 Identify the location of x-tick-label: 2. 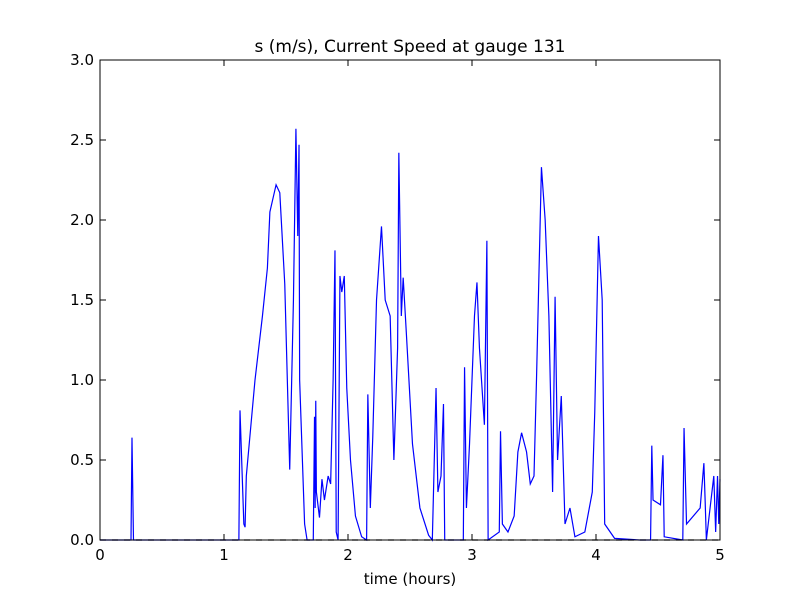
(348, 555).